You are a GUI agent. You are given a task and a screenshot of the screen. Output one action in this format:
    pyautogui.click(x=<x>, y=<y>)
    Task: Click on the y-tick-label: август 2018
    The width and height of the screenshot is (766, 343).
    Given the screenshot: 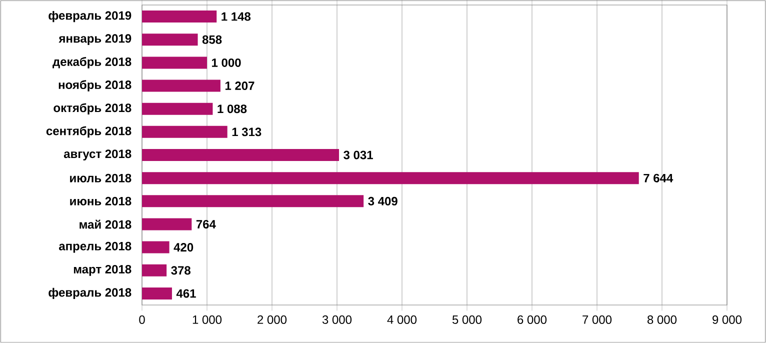 What is the action you would take?
    pyautogui.click(x=98, y=155)
    